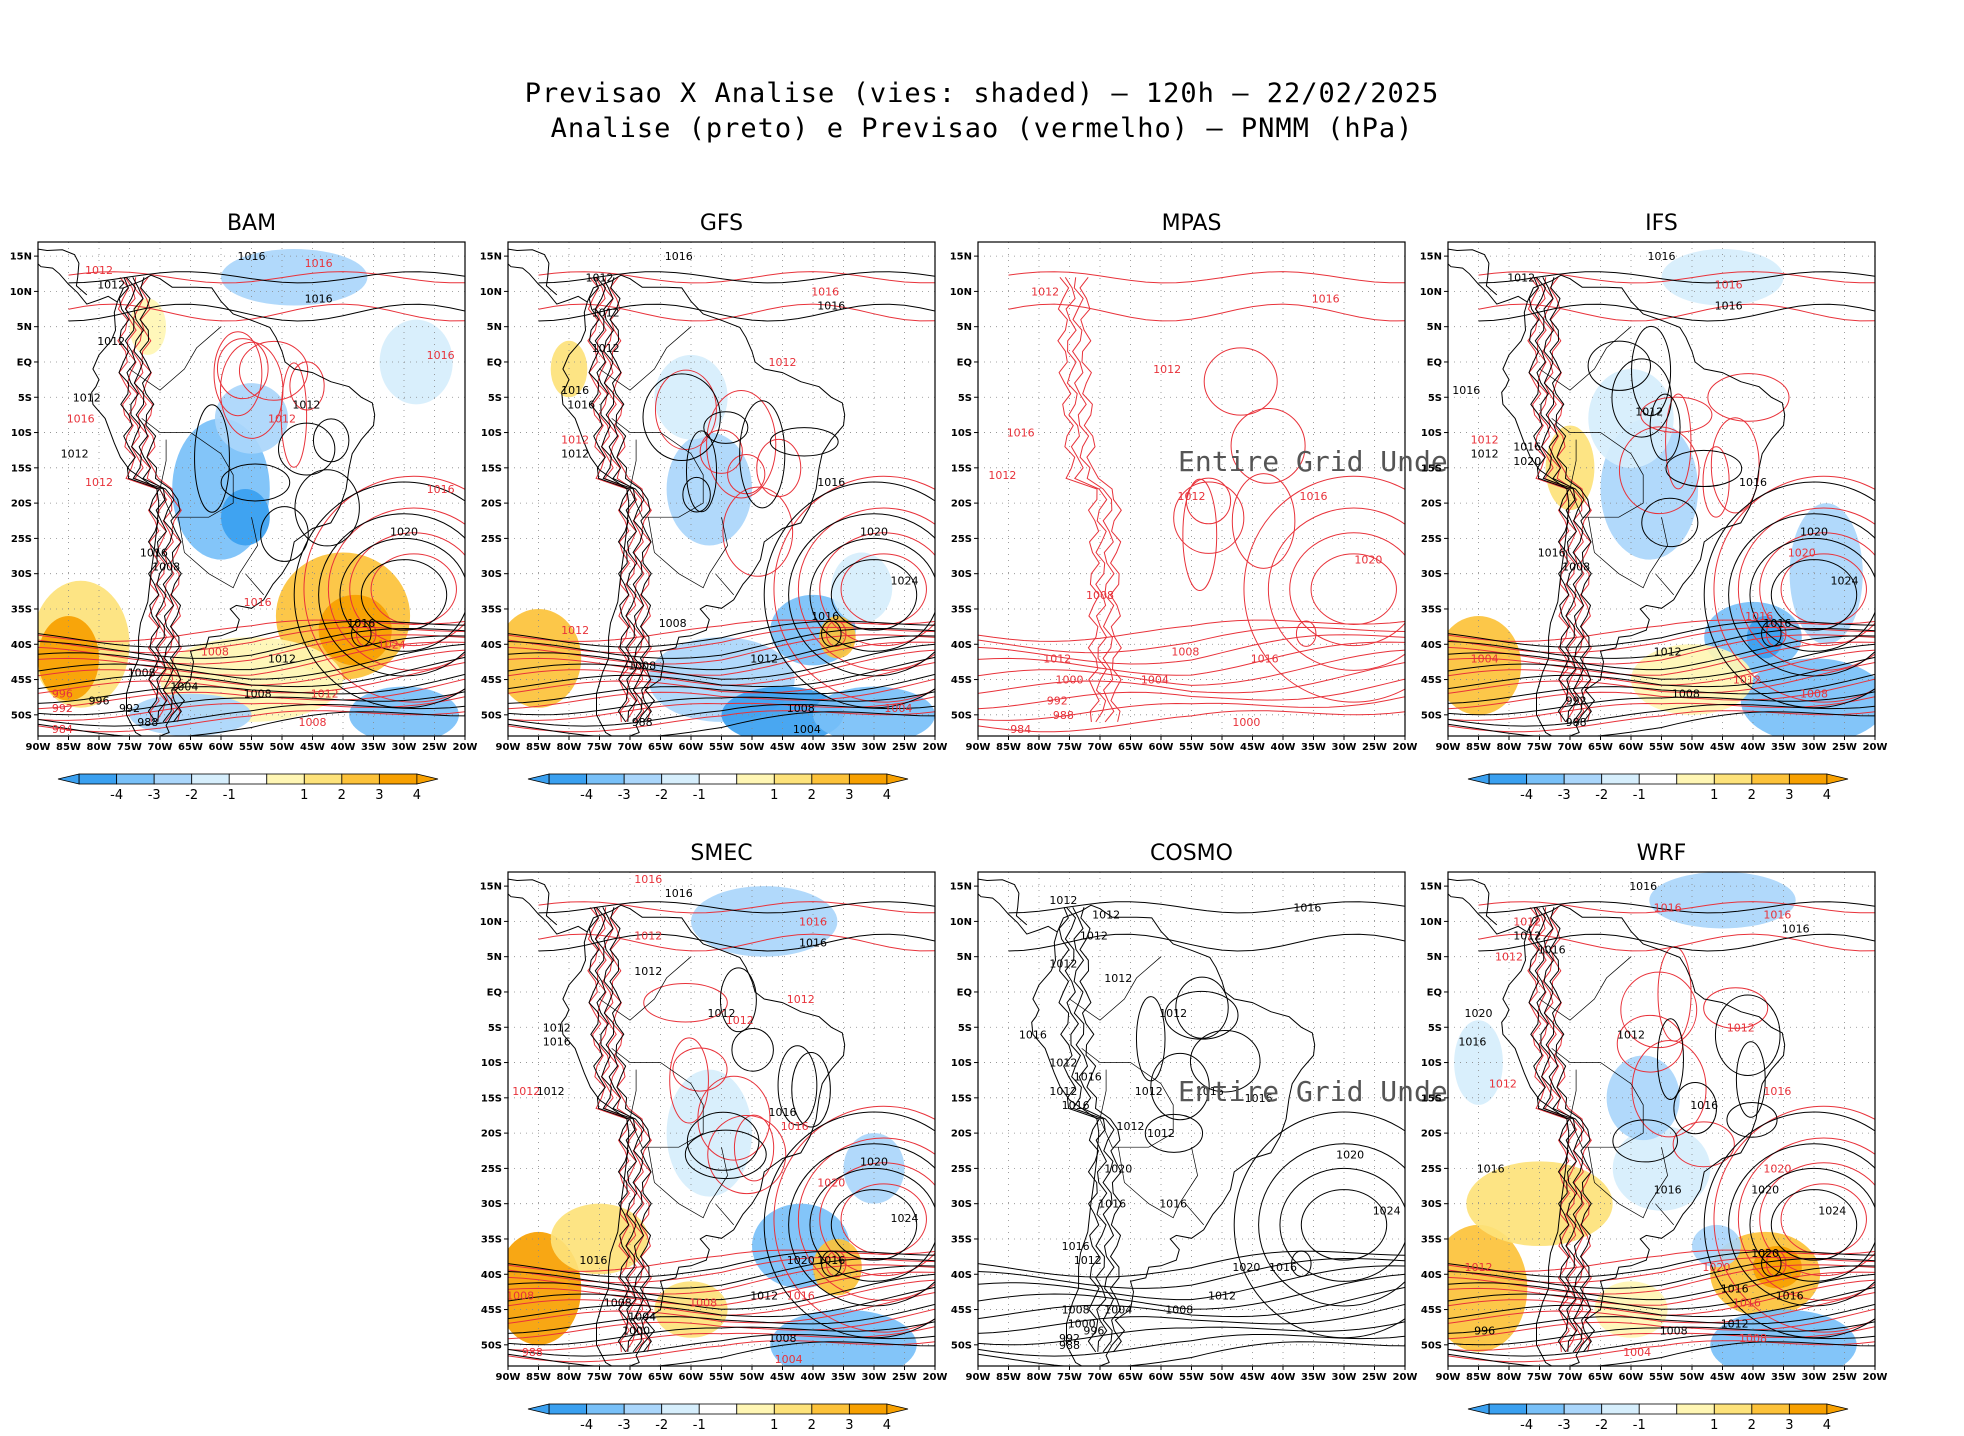  I want to click on y-tick-label: 10S, so click(961, 1063).